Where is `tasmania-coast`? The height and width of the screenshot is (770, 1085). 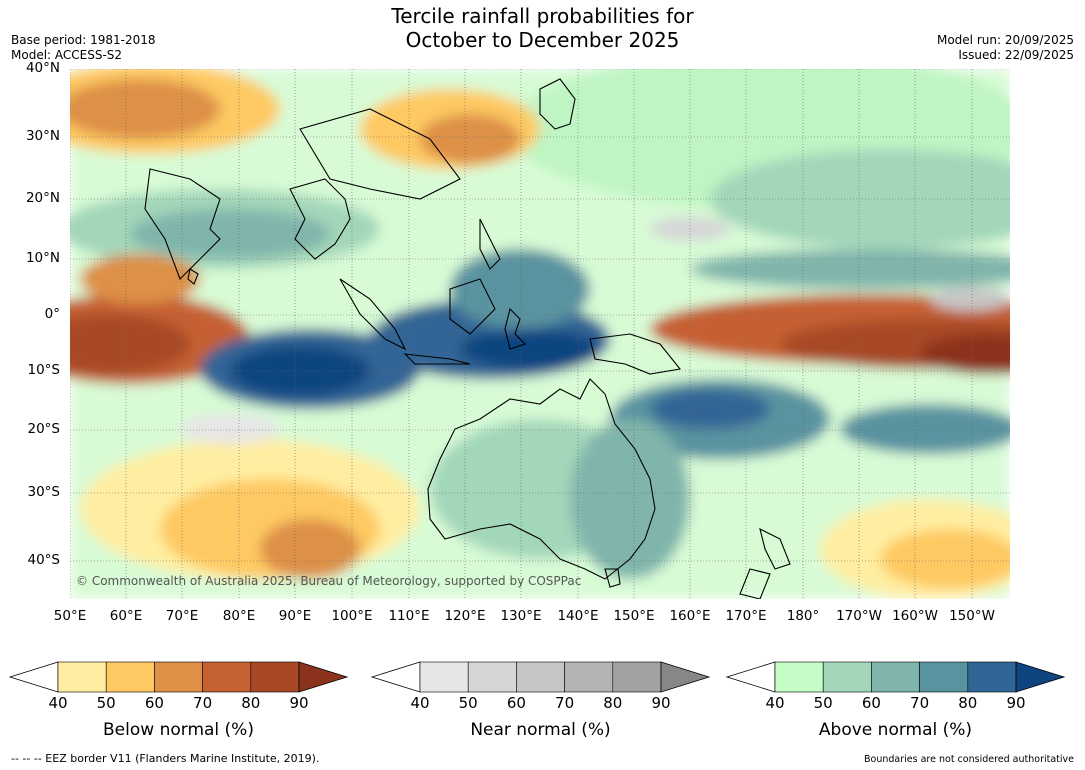
tasmania-coast is located at coordinates (612, 578).